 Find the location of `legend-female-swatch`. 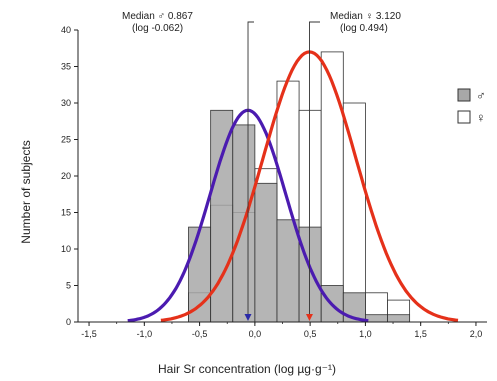

legend-female-swatch is located at coordinates (464, 117).